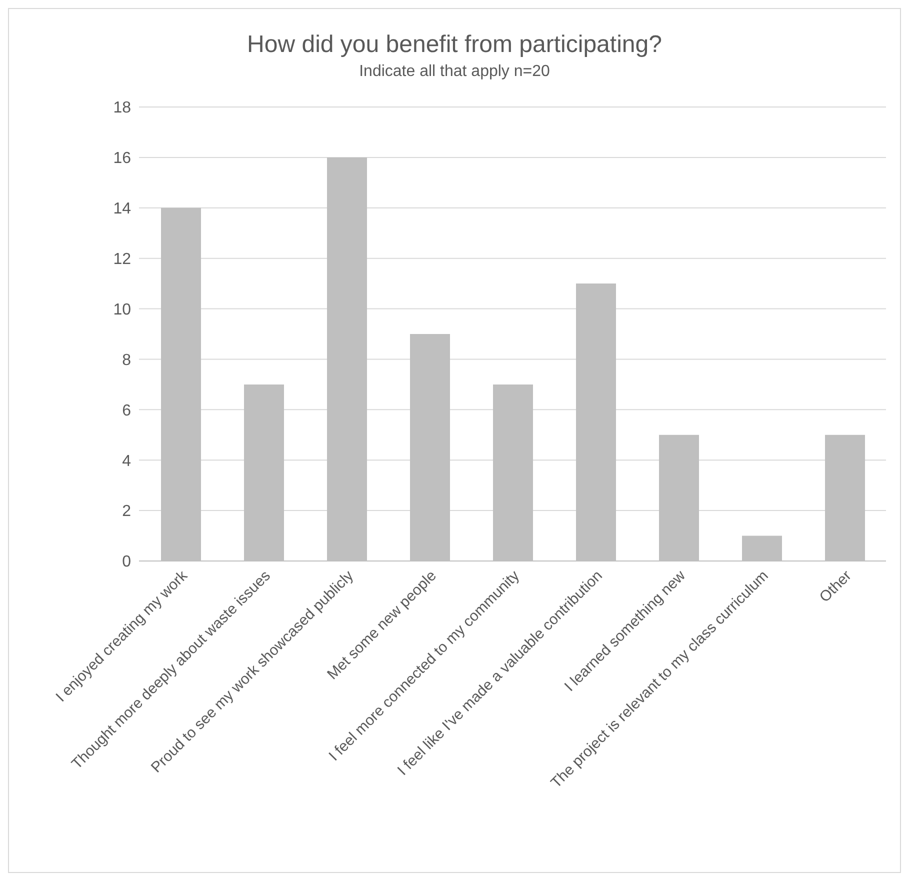 This screenshot has height=881, width=909. What do you see at coordinates (454, 72) in the screenshot?
I see `chart-subtitle: Indicate all that apply n=20` at bounding box center [454, 72].